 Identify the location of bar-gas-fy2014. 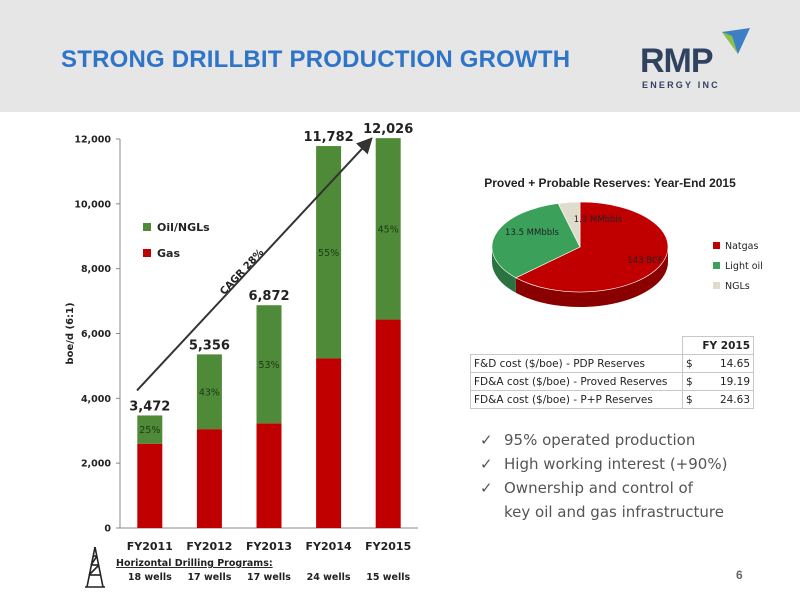
(329, 443).